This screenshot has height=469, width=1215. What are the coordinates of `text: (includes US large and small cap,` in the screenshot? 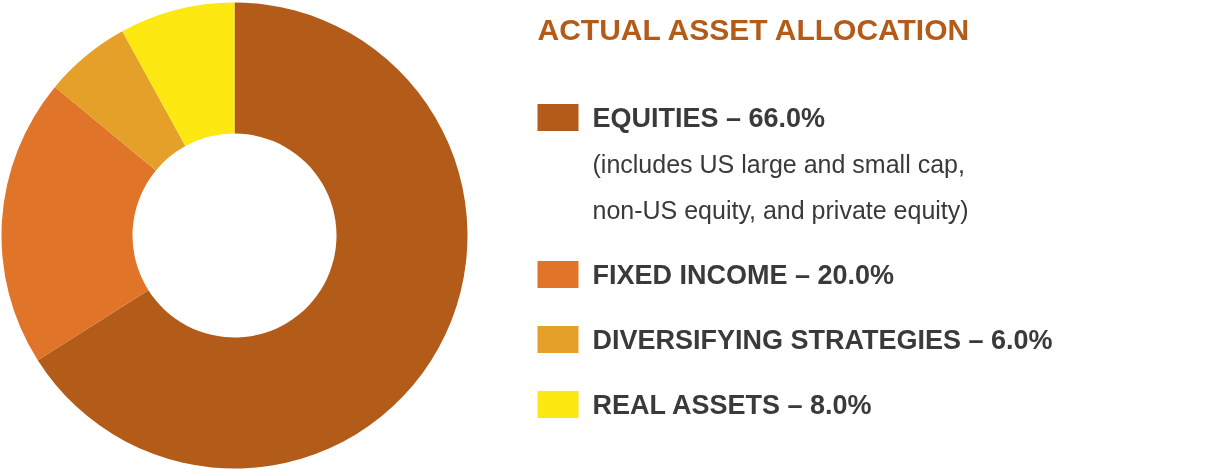 It's located at (778, 163).